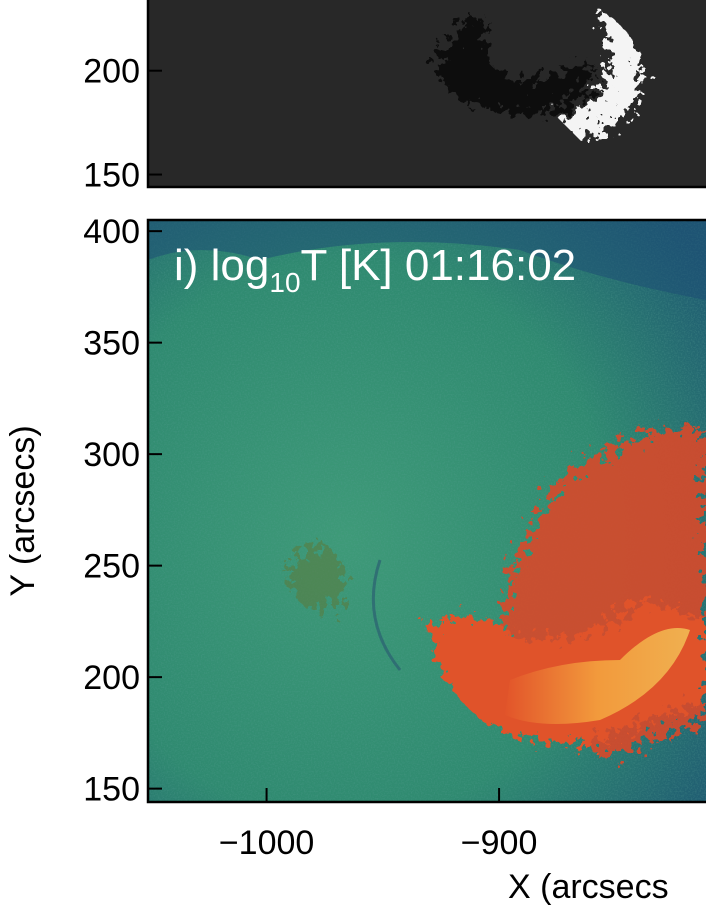 This screenshot has width=706, height=913. I want to click on title-text: T [K] 01:16:02, so click(439, 265).